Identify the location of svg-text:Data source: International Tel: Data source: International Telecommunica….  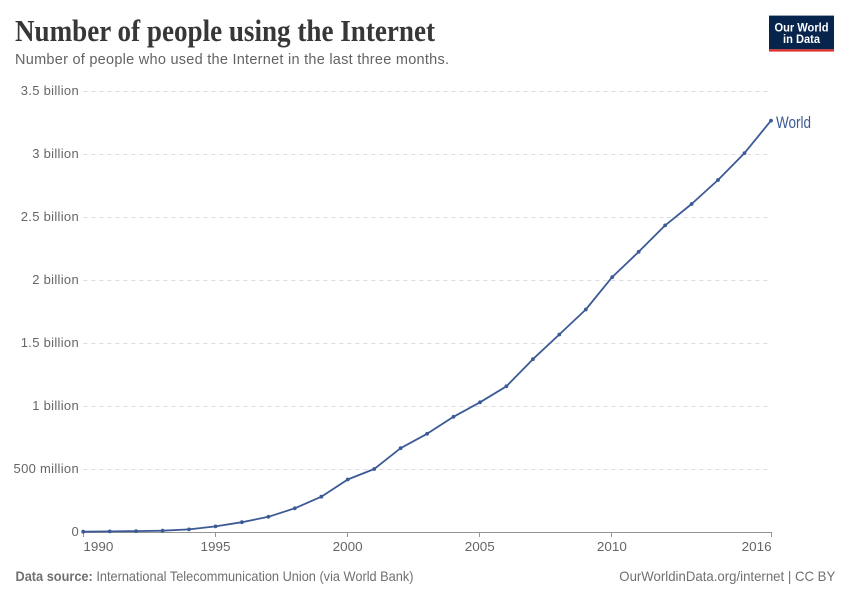
(215, 576).